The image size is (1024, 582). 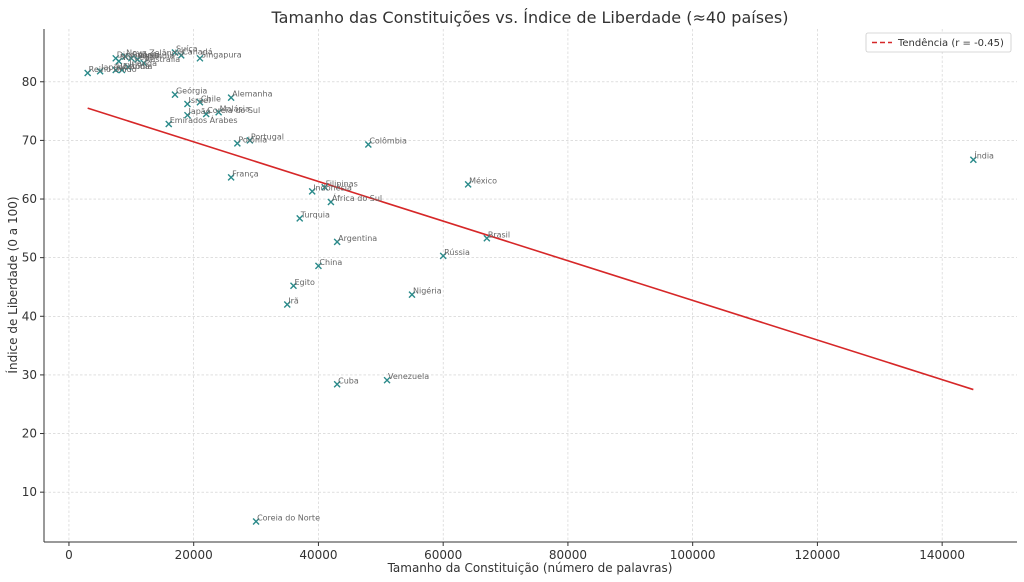 I want to click on point-label: Venezuela, so click(x=408, y=376).